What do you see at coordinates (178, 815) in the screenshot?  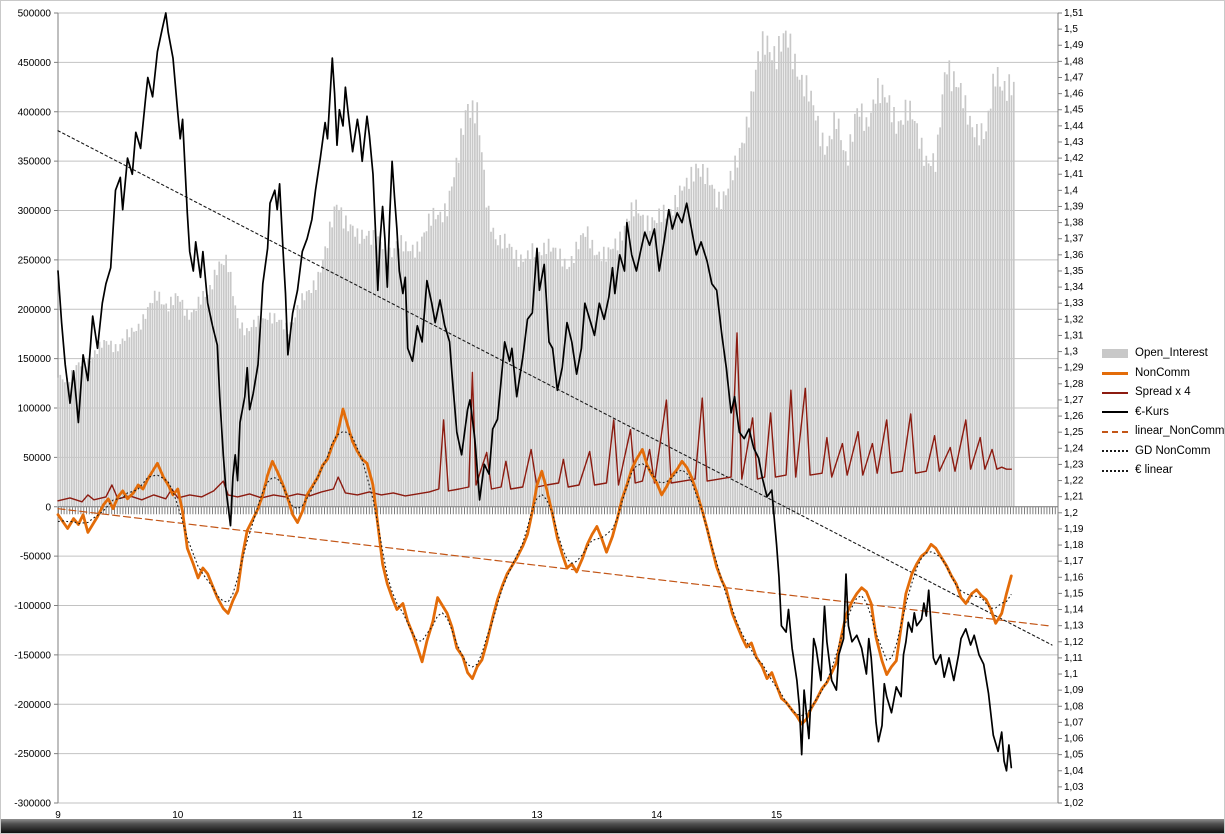 I see `svg-text: 10` at bounding box center [178, 815].